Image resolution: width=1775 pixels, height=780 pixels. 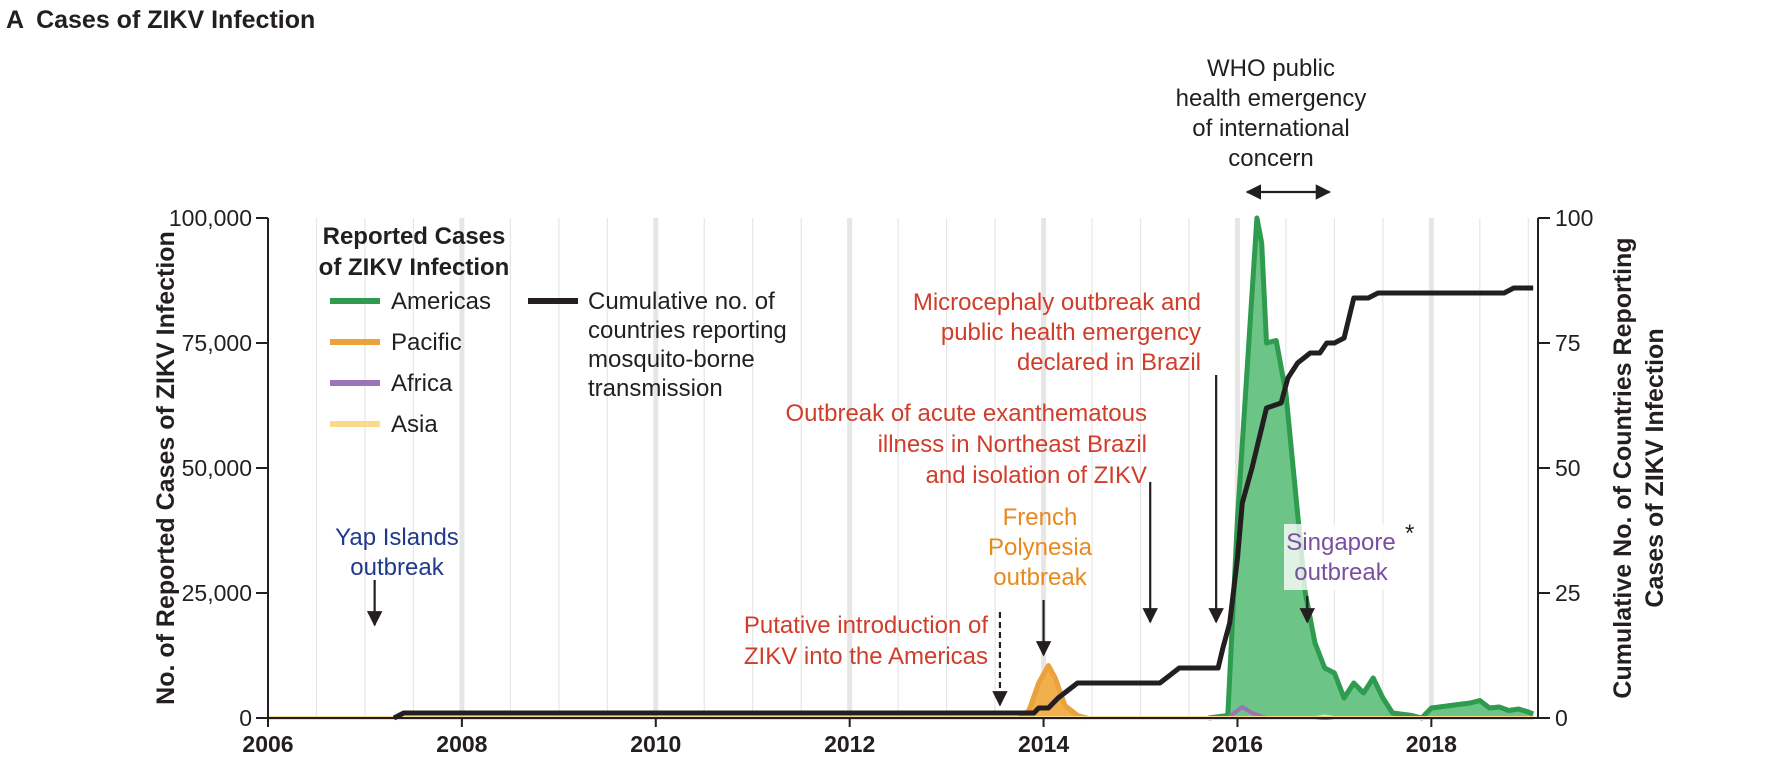 What do you see at coordinates (397, 537) in the screenshot?
I see `annotation-yap-text: Yap Islands` at bounding box center [397, 537].